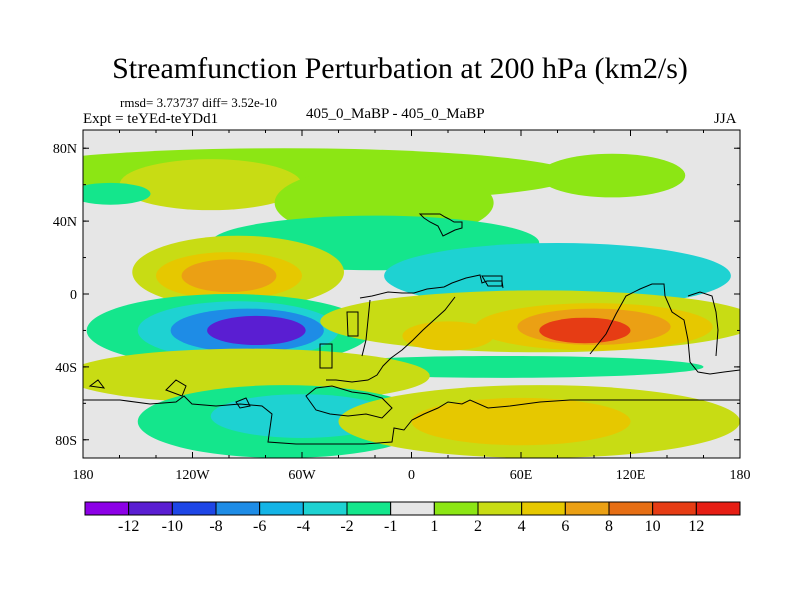  I want to click on colorbar-label: -6, so click(259, 526).